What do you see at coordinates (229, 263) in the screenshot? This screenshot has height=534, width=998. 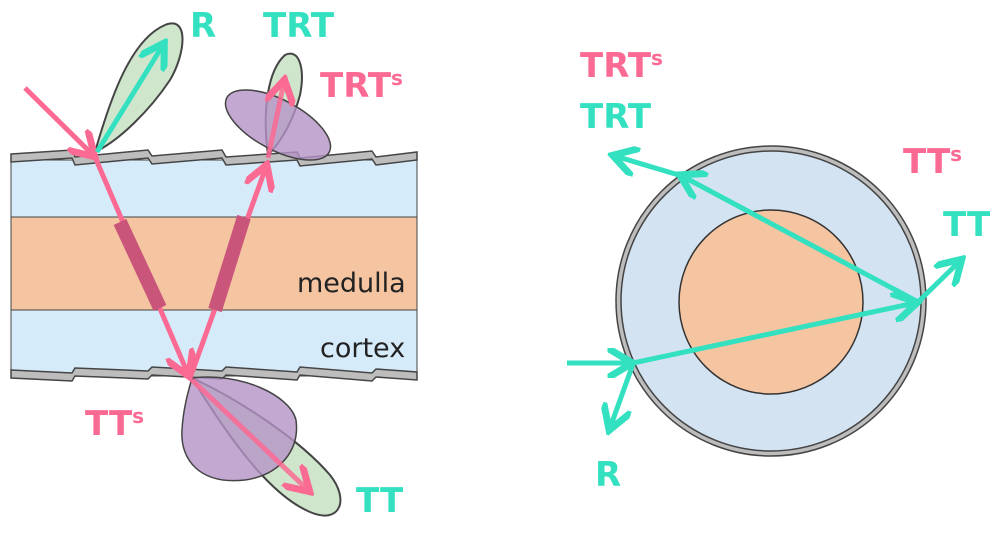 I see `medulla-segment-up` at bounding box center [229, 263].